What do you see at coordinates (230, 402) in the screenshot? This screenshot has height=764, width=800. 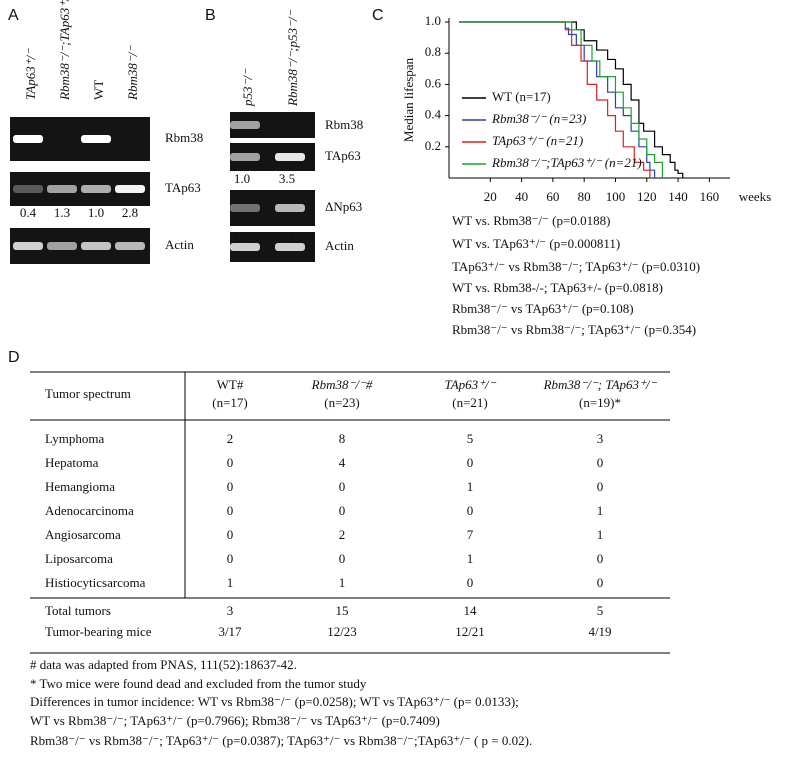 I see `header-cell: (n=17)` at bounding box center [230, 402].